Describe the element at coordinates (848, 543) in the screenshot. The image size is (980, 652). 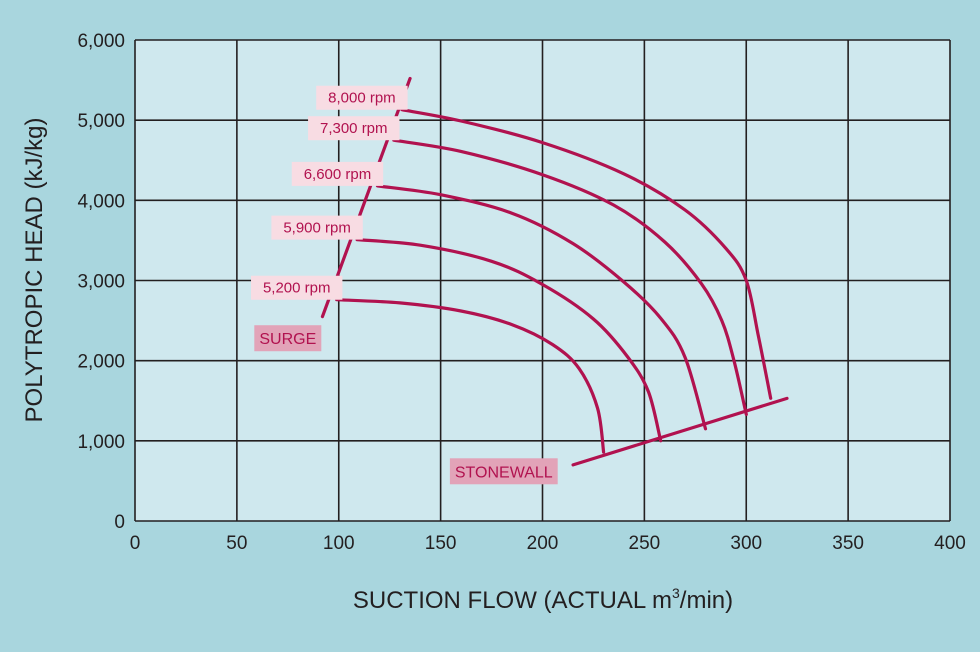
I see `x-tick-label: 350` at that location.